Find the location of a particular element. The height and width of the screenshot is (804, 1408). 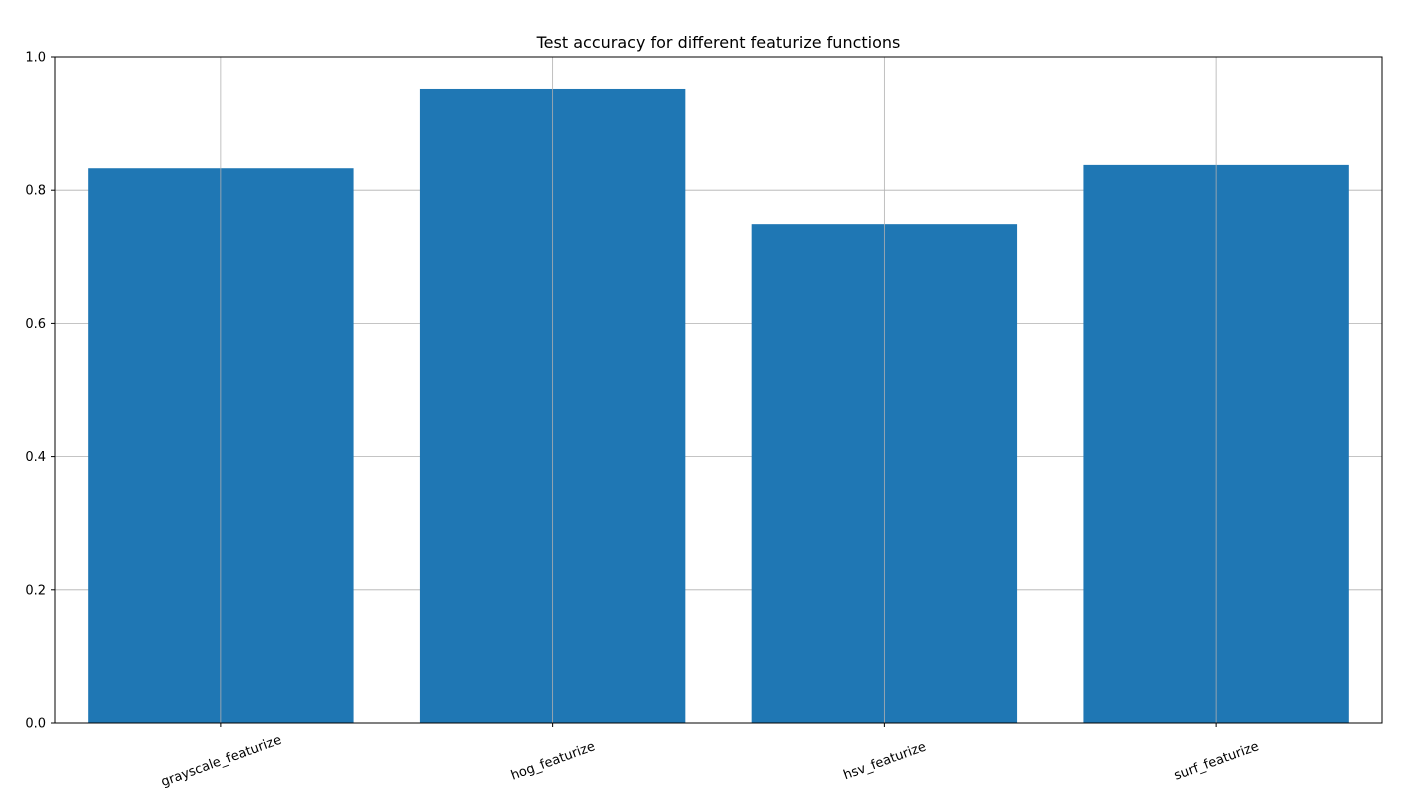

y-tick-label: 1.0 is located at coordinates (35, 58).